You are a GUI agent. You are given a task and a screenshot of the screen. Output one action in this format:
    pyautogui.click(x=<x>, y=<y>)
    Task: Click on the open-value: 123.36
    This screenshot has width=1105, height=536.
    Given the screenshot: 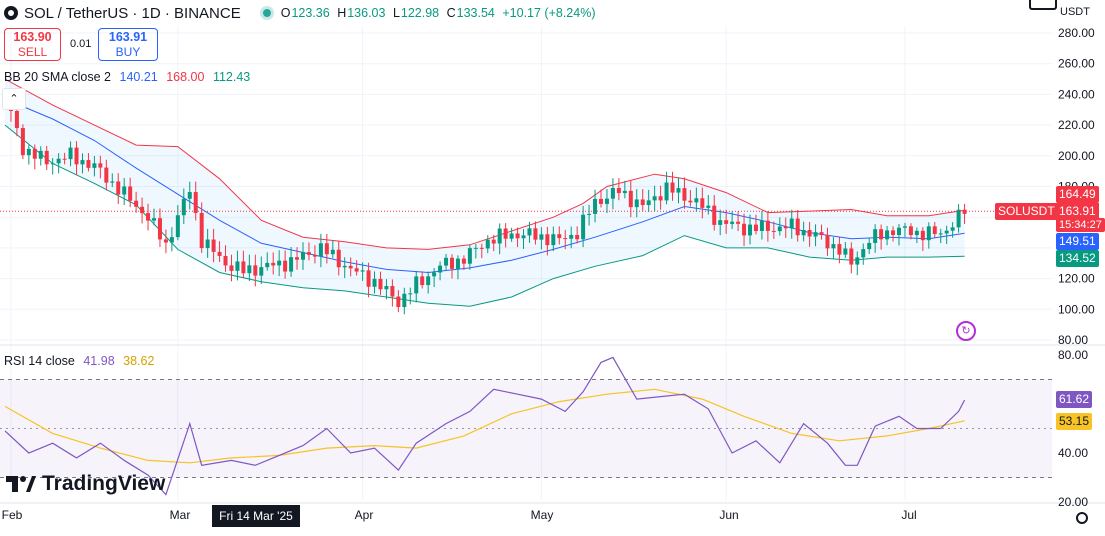 What is the action you would take?
    pyautogui.click(x=310, y=13)
    